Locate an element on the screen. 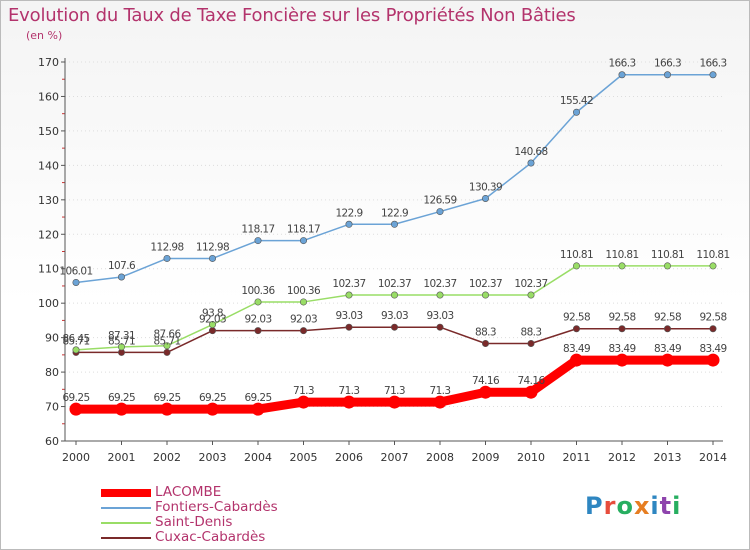  x-tick-label: 2002 is located at coordinates (167, 457).